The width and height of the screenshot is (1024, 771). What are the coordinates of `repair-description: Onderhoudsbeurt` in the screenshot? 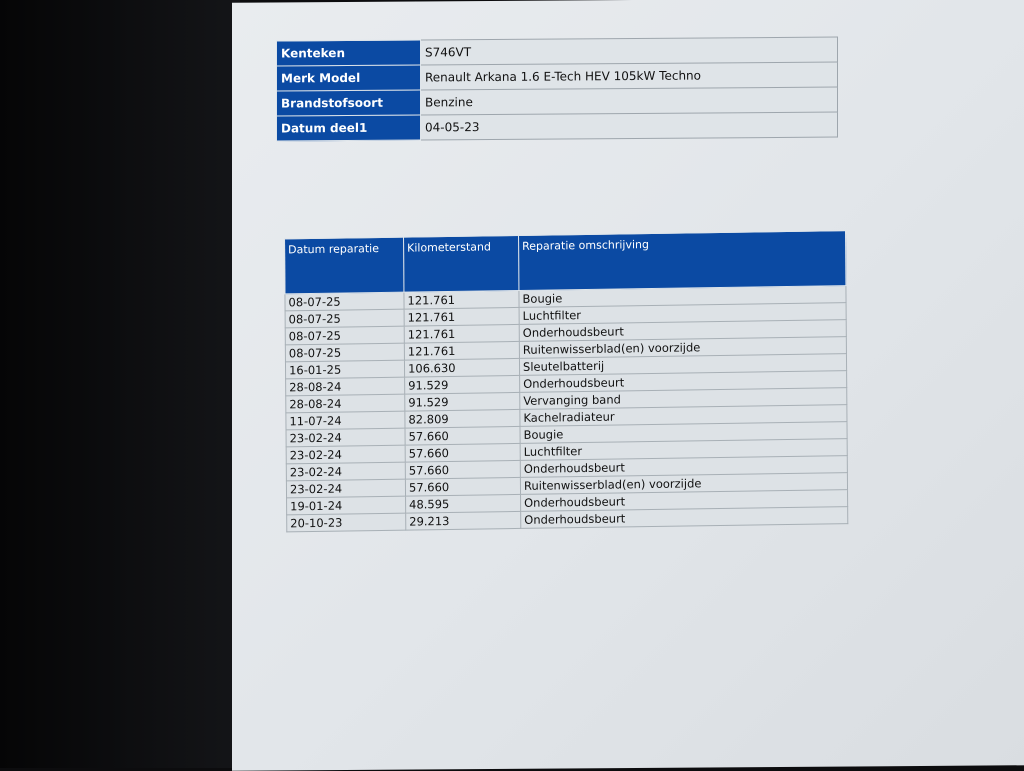 It's located at (684, 517).